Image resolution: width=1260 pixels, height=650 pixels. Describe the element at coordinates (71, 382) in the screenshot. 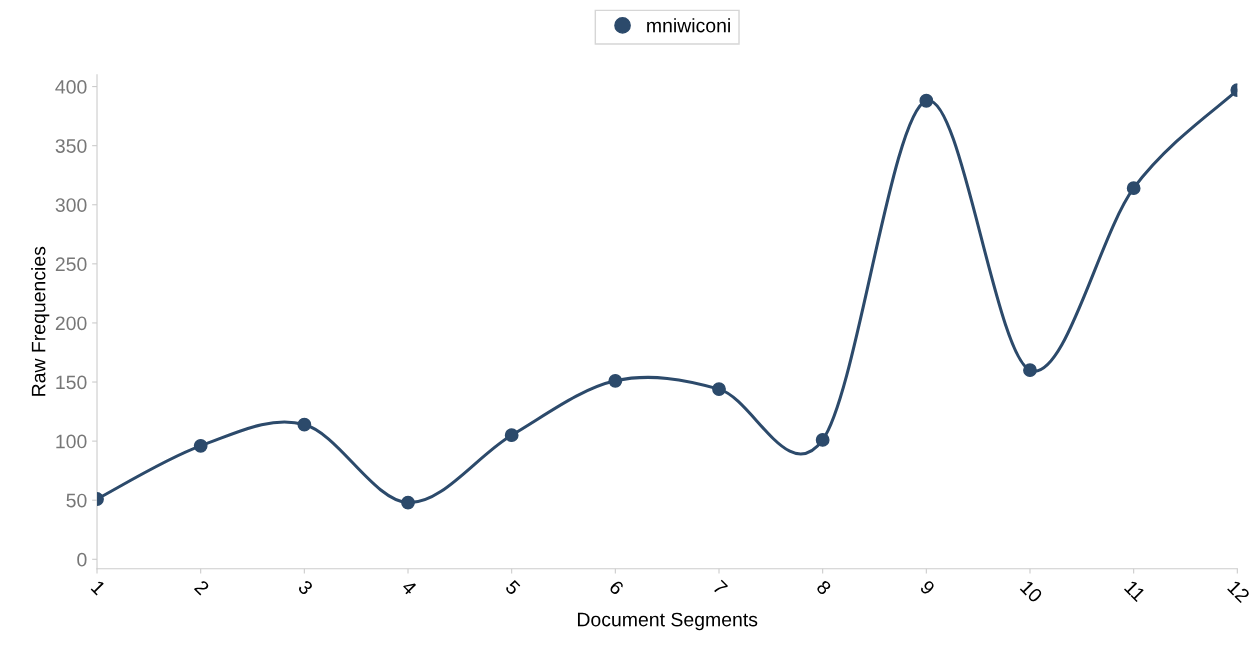

I see `y-tick-label: 150` at that location.